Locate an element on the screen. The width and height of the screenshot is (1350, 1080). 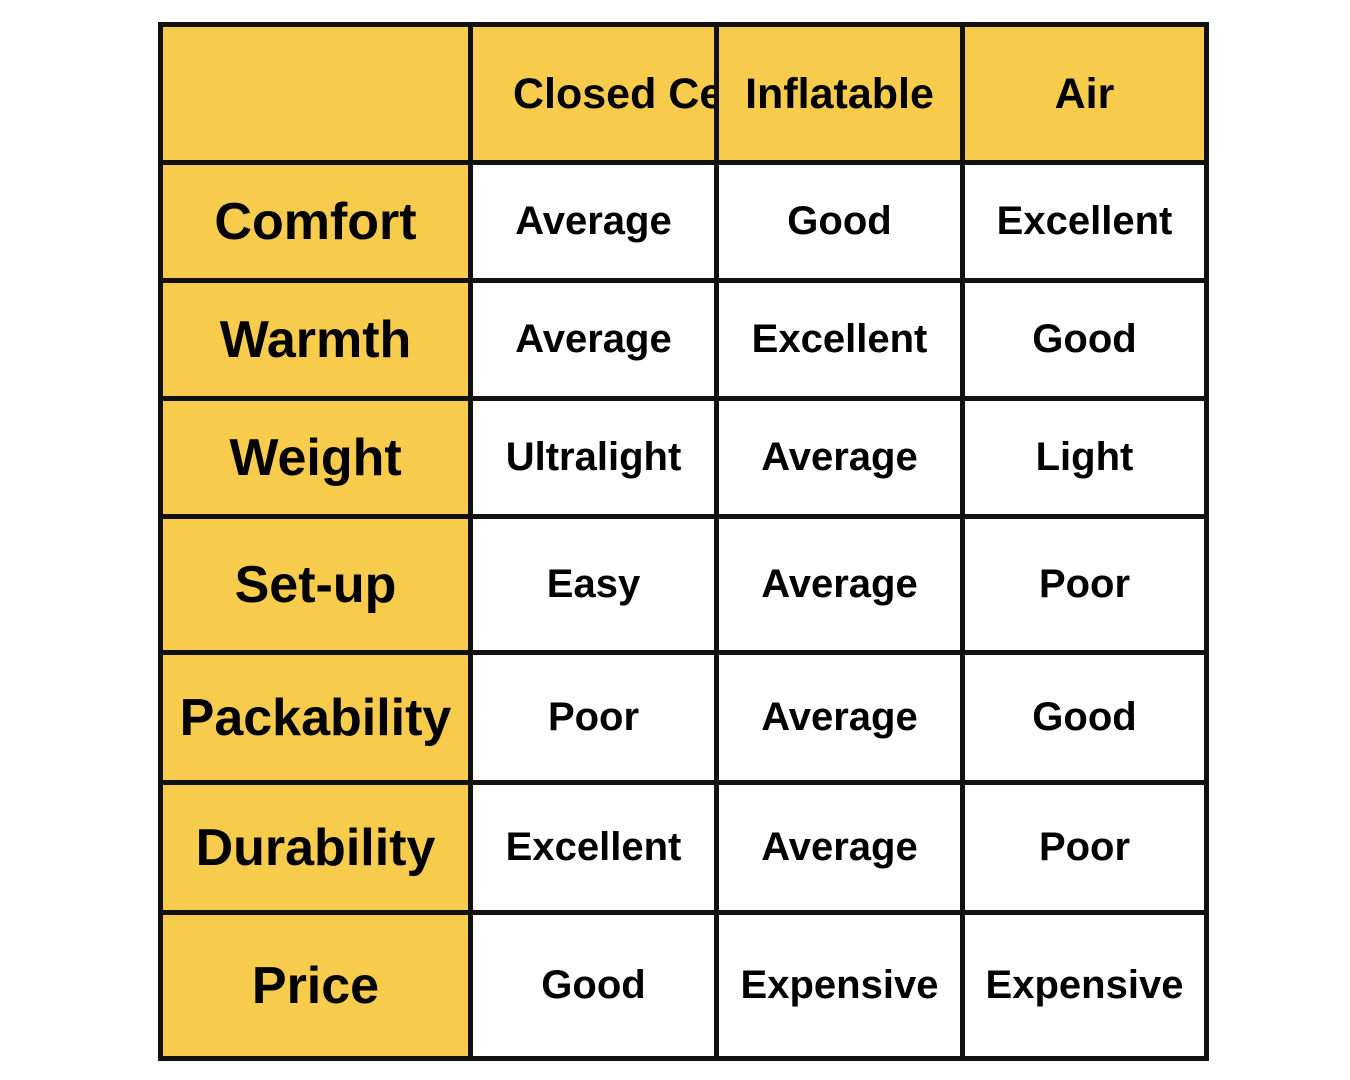
table-cell: Easy is located at coordinates (593, 584).